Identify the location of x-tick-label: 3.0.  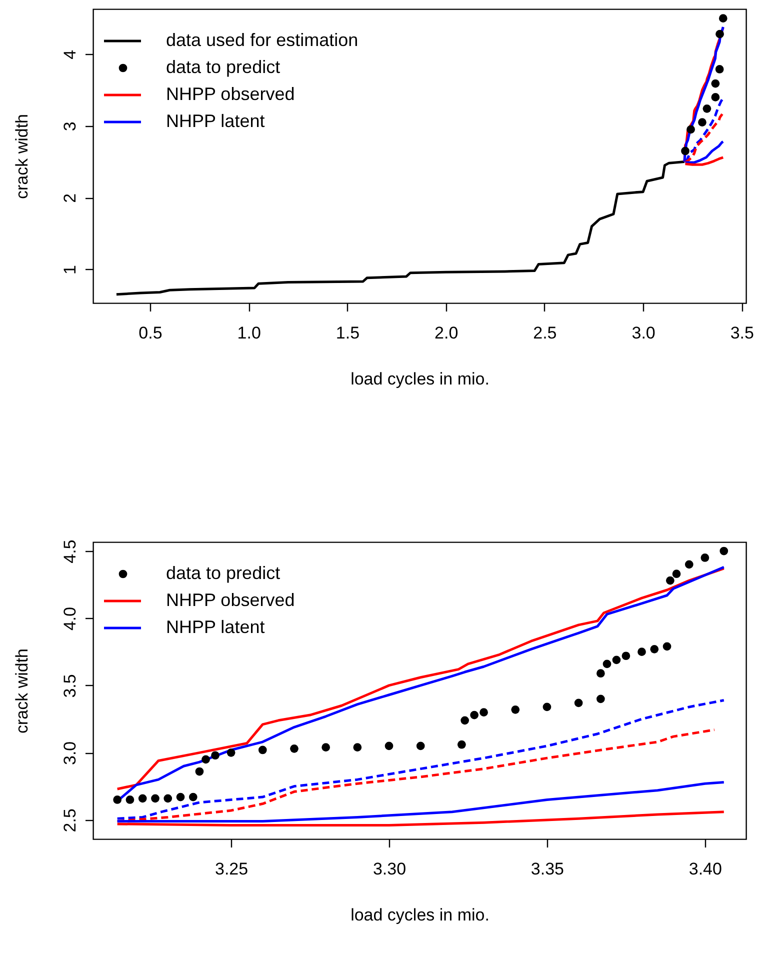
(644, 333).